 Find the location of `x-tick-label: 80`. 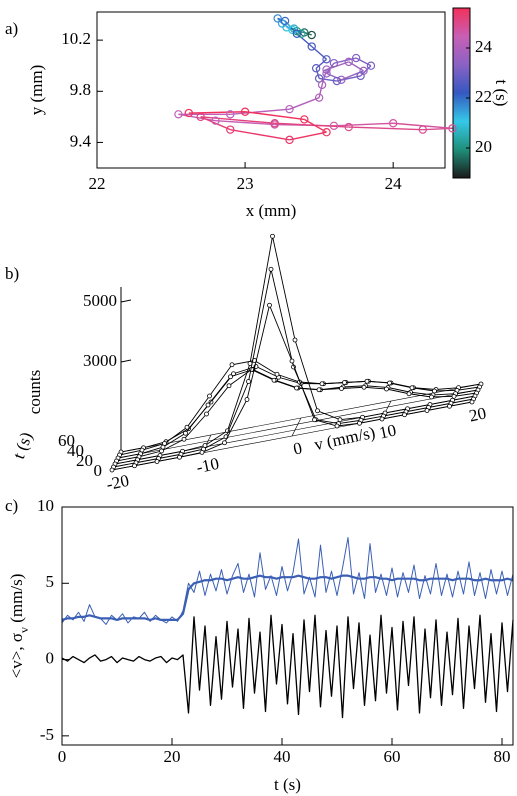

x-tick-label: 80 is located at coordinates (502, 756).